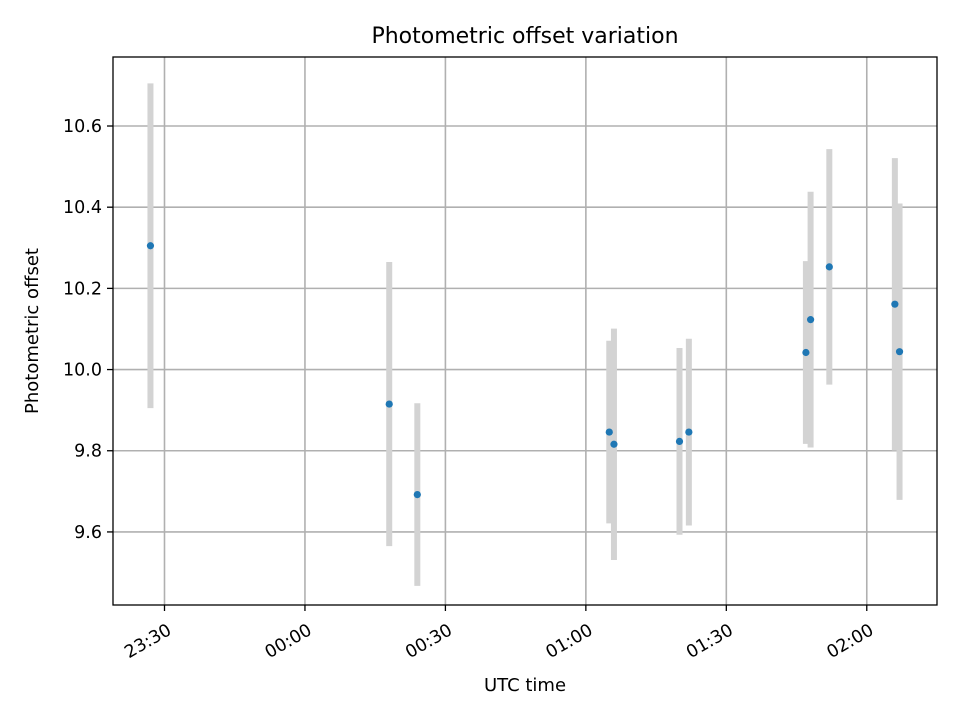  Describe the element at coordinates (289, 641) in the screenshot. I see `x-tick-label: 00:00` at that location.